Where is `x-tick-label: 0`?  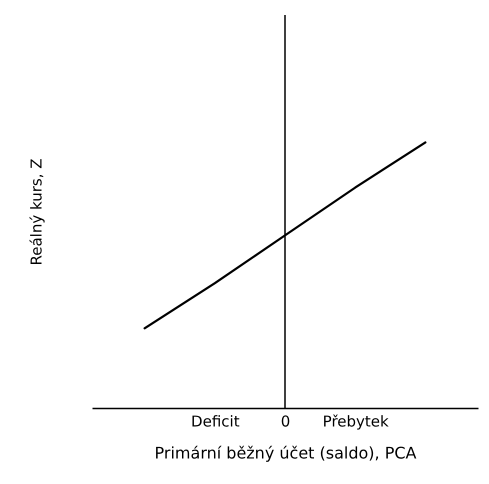
x-tick-label: 0 is located at coordinates (285, 421).